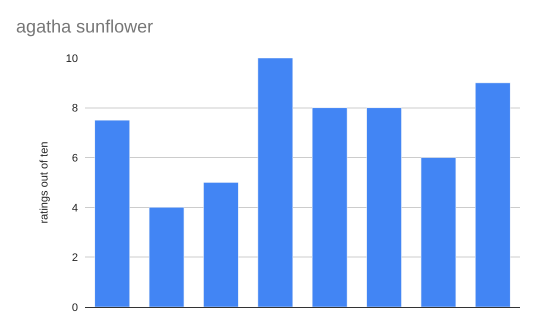  I want to click on y-tick-label: 2, so click(75, 258).